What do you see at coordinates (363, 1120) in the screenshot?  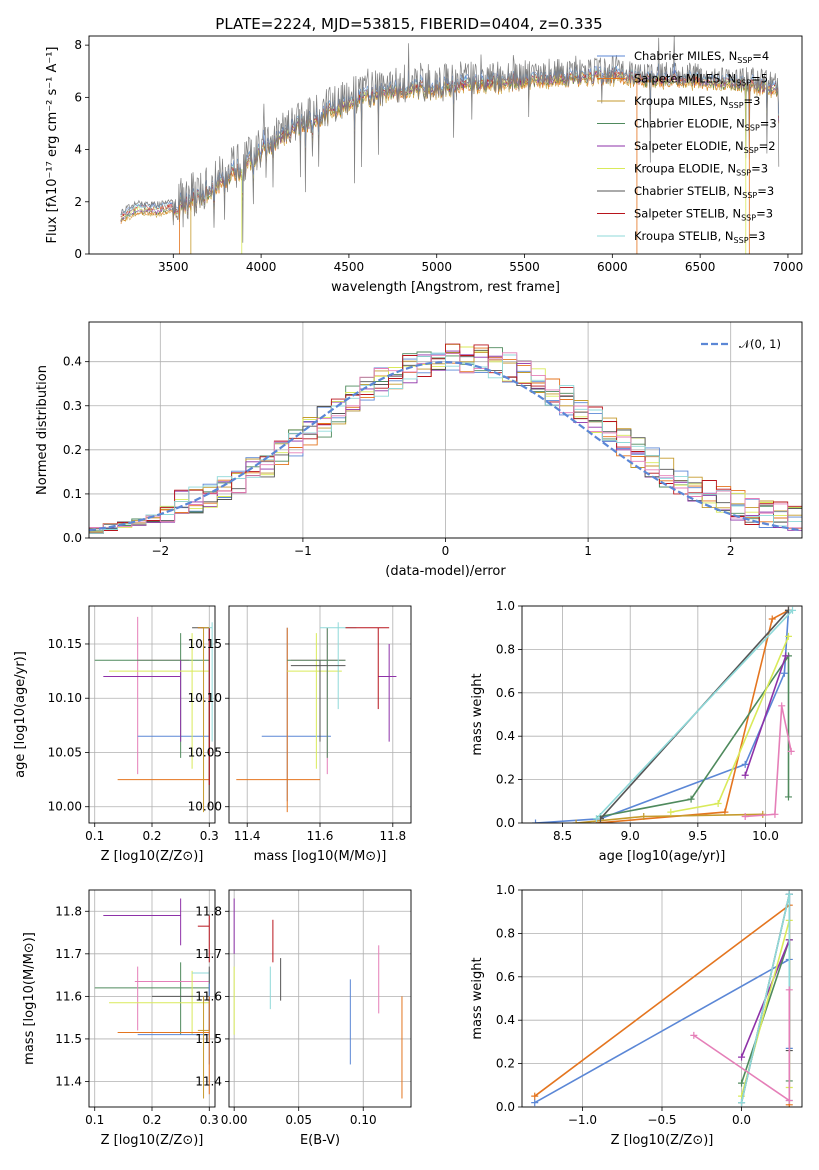 I see `x-tick-label: 0.10` at bounding box center [363, 1120].